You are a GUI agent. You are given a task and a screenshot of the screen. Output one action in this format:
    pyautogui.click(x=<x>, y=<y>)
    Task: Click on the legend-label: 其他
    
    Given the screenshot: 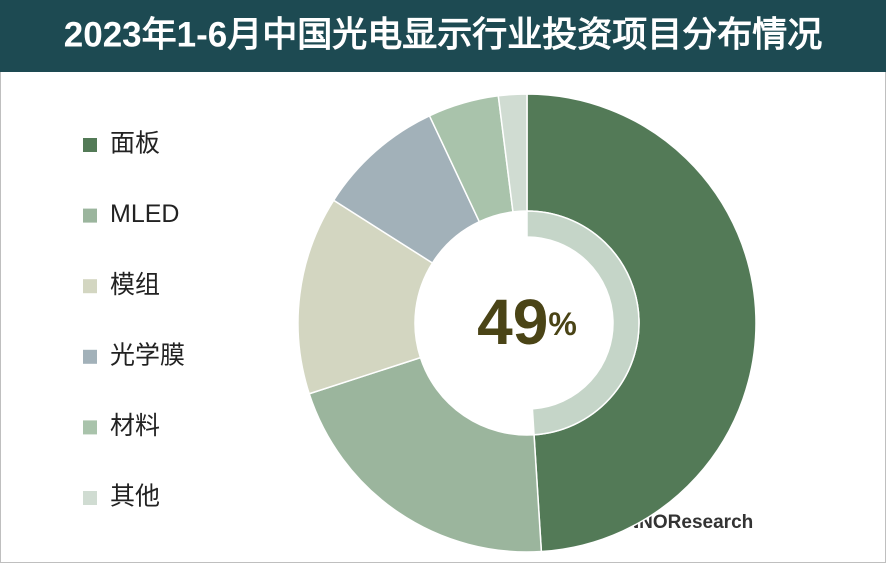 What is the action you would take?
    pyautogui.click(x=135, y=497)
    